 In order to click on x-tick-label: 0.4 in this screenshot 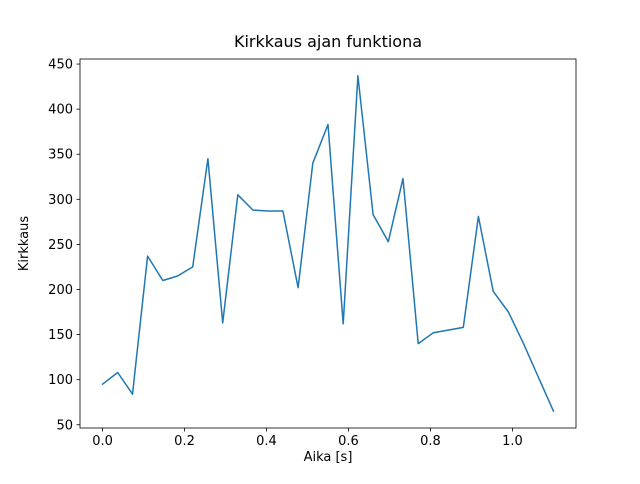, I will do `click(266, 441)`.